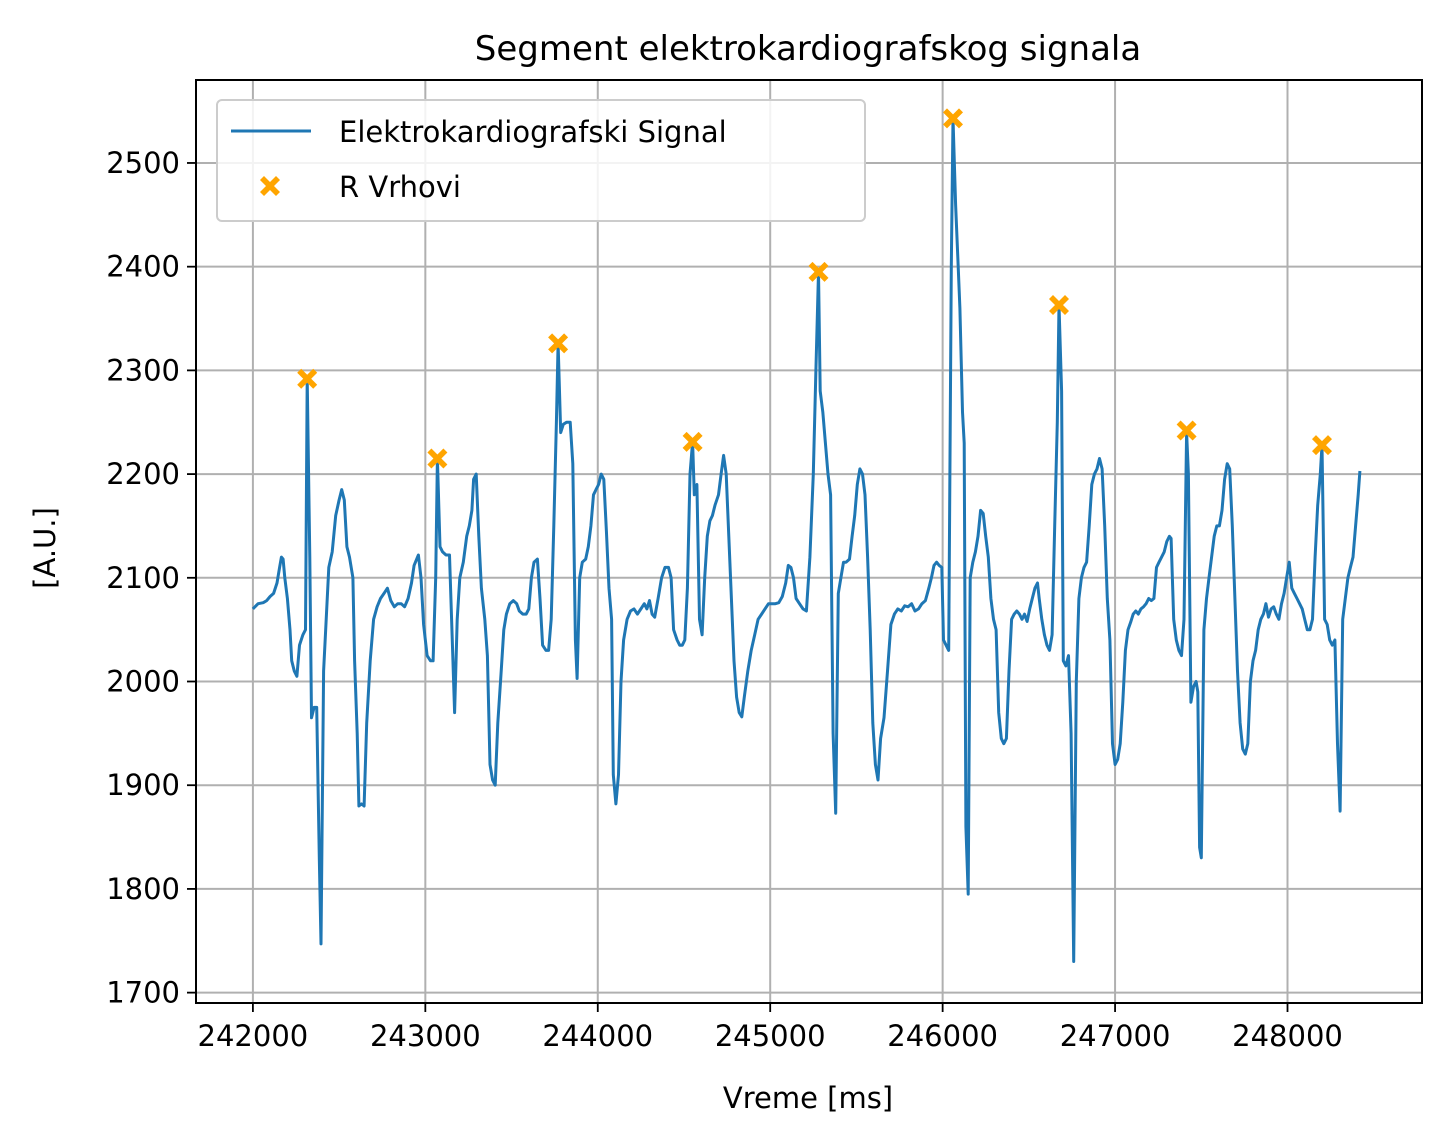 The width and height of the screenshot is (1446, 1140). What do you see at coordinates (1115, 1036) in the screenshot?
I see `x-tick-label: 247000` at bounding box center [1115, 1036].